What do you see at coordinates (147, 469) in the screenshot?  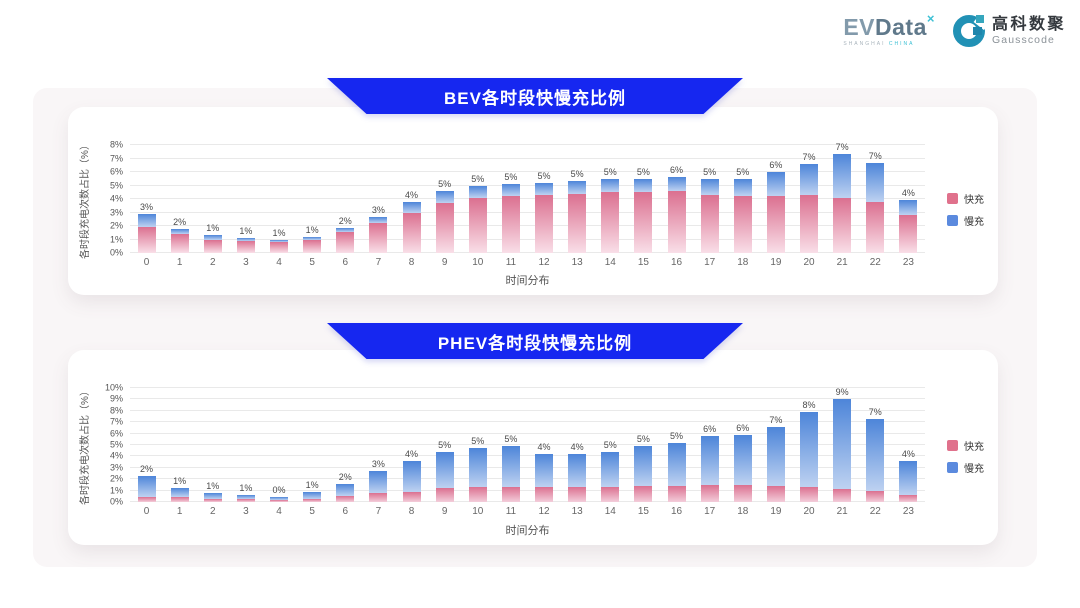 I see `bar-value-label: 2%` at bounding box center [147, 469].